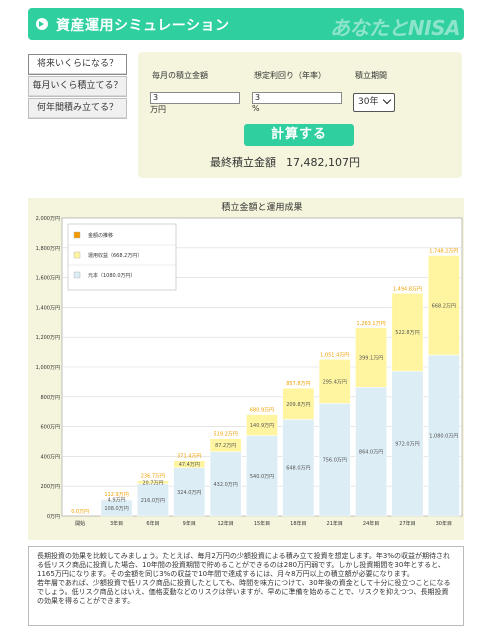 Image resolution: width=480 pixels, height=630 pixels. I want to click on profit-value-label: 209.8万円, so click(298, 405).